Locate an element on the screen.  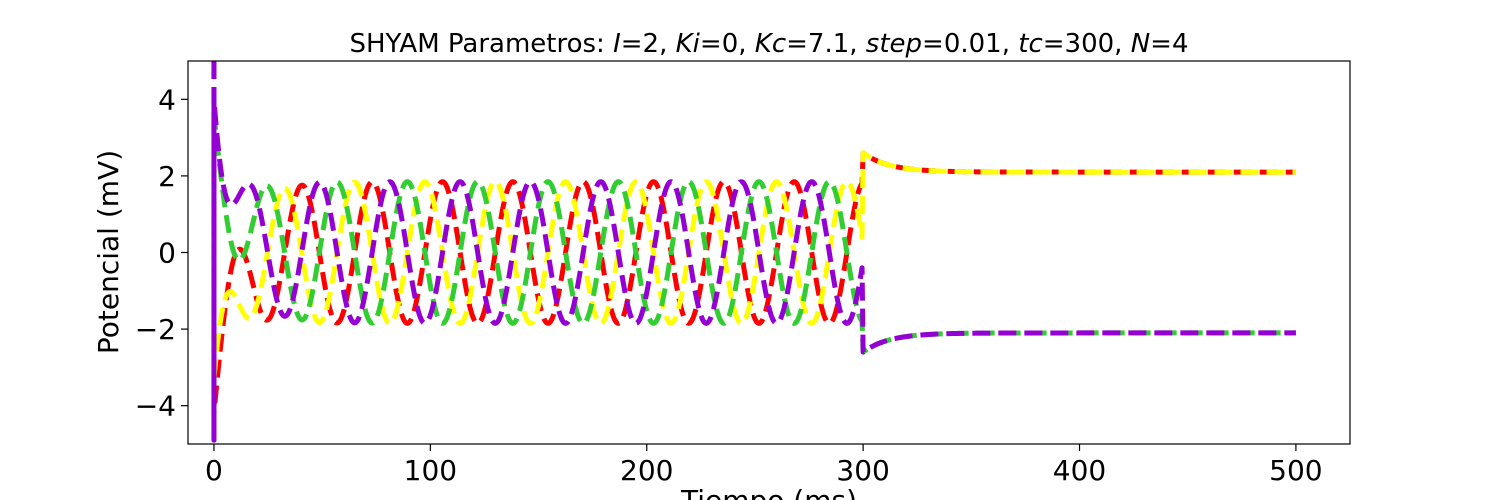
title-param-value: =7.1, is located at coordinates (826, 44).